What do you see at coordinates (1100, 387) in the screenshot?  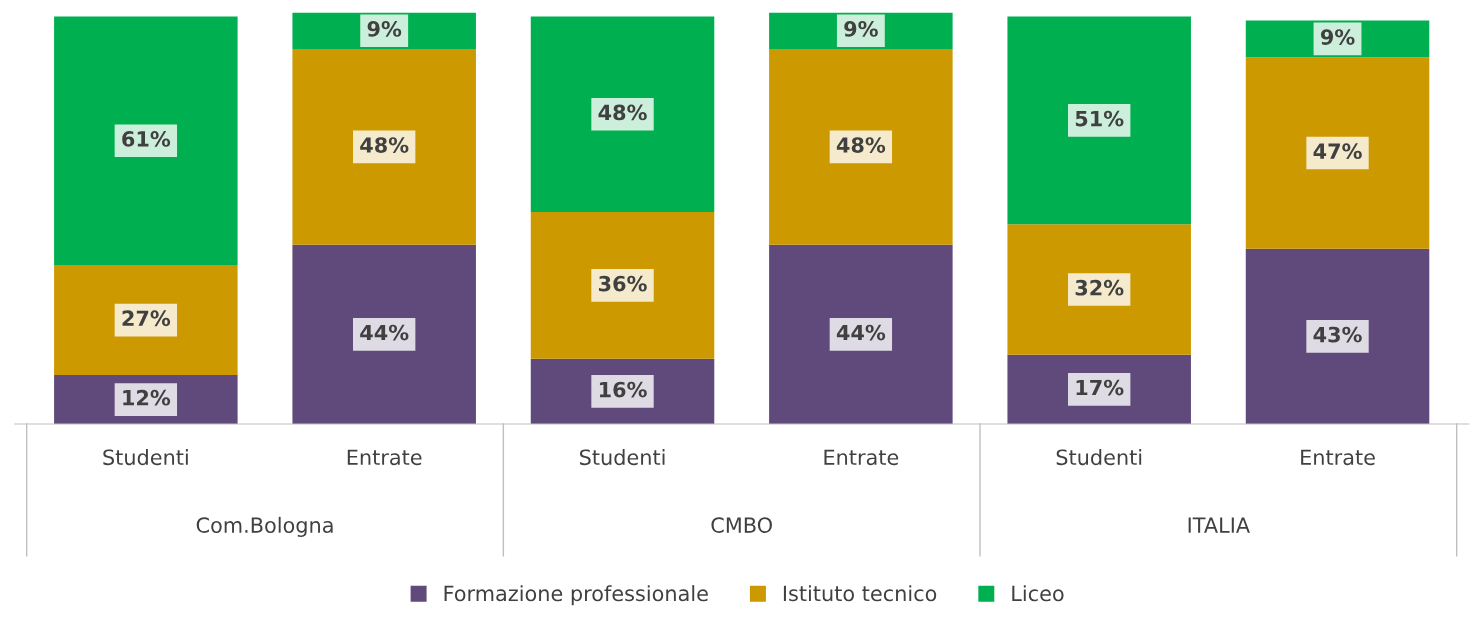 I see `data-label: 17%` at bounding box center [1100, 387].